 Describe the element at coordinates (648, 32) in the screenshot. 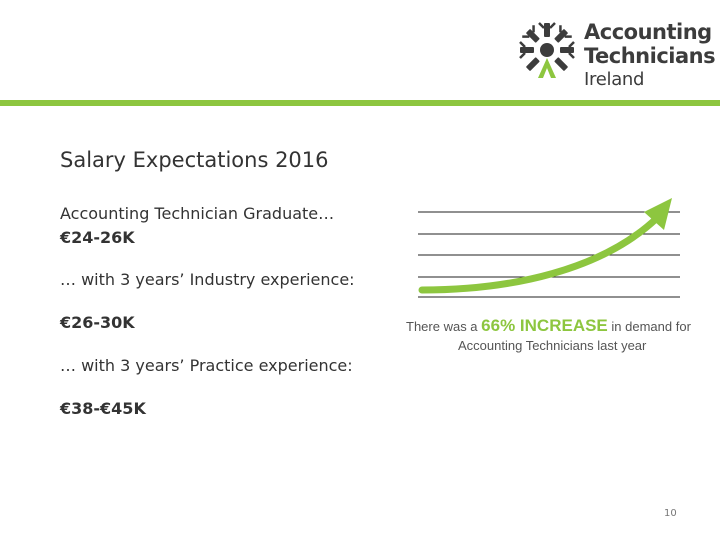

I see `logo-line-1: Accounting` at that location.